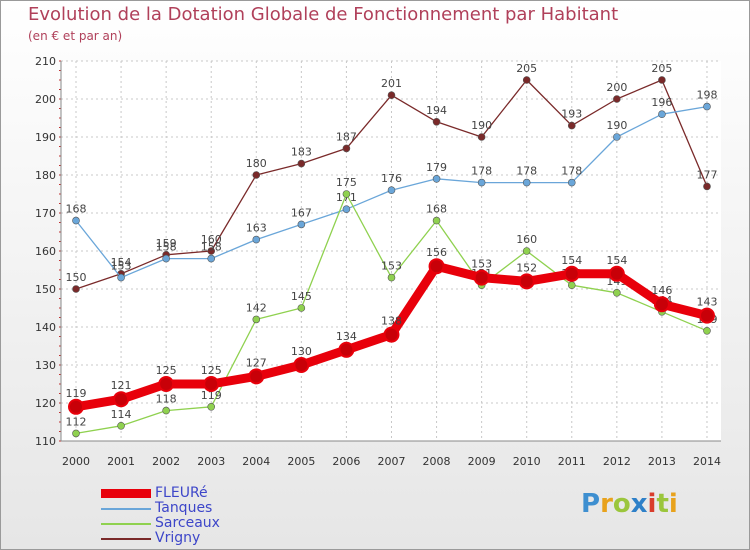 This screenshot has height=550, width=750. Describe the element at coordinates (256, 163) in the screenshot. I see `data-label: 180` at that location.